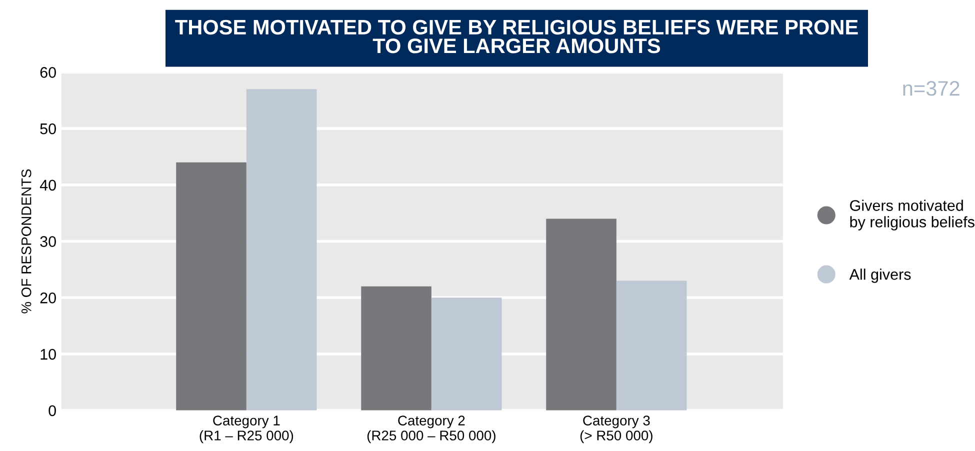 This screenshot has height=451, width=975. Describe the element at coordinates (880, 275) in the screenshot. I see `legend-label: All givers` at that location.